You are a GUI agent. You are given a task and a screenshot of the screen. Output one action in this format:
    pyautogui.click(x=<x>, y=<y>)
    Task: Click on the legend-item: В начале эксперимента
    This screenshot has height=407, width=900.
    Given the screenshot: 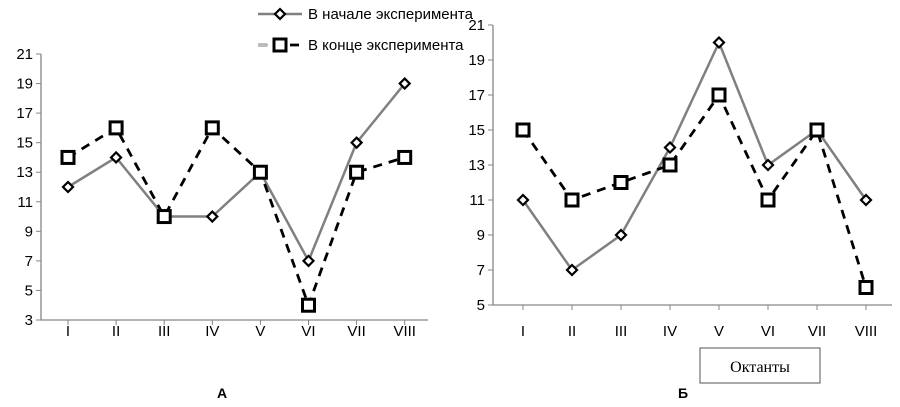 What is the action you would take?
    pyautogui.click(x=366, y=14)
    